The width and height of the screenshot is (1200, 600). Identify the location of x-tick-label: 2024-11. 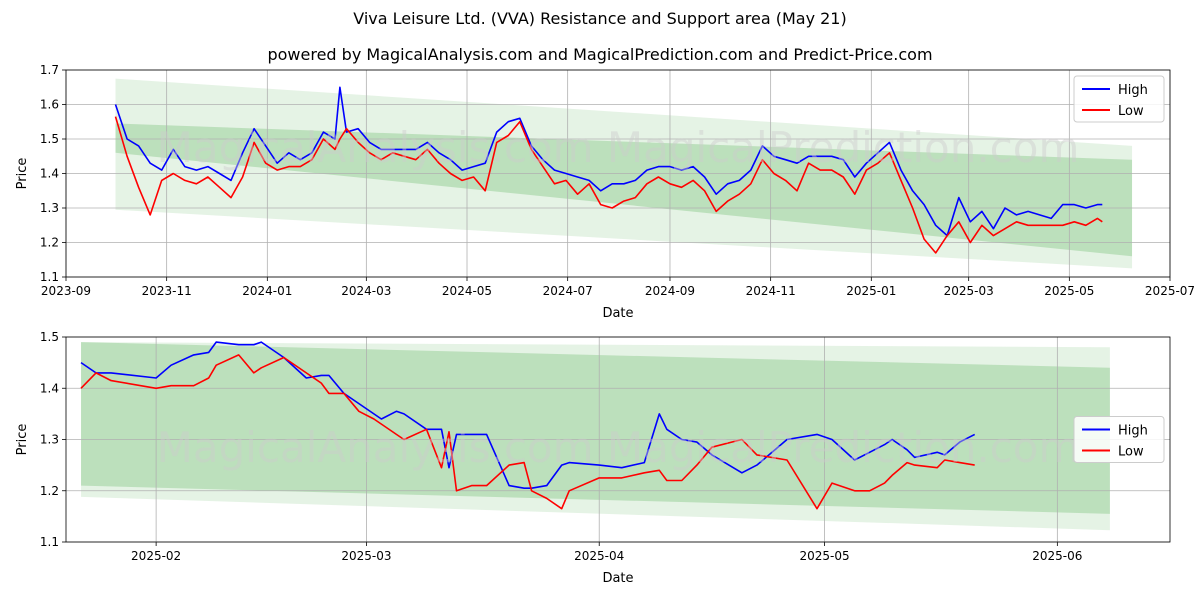
(771, 291).